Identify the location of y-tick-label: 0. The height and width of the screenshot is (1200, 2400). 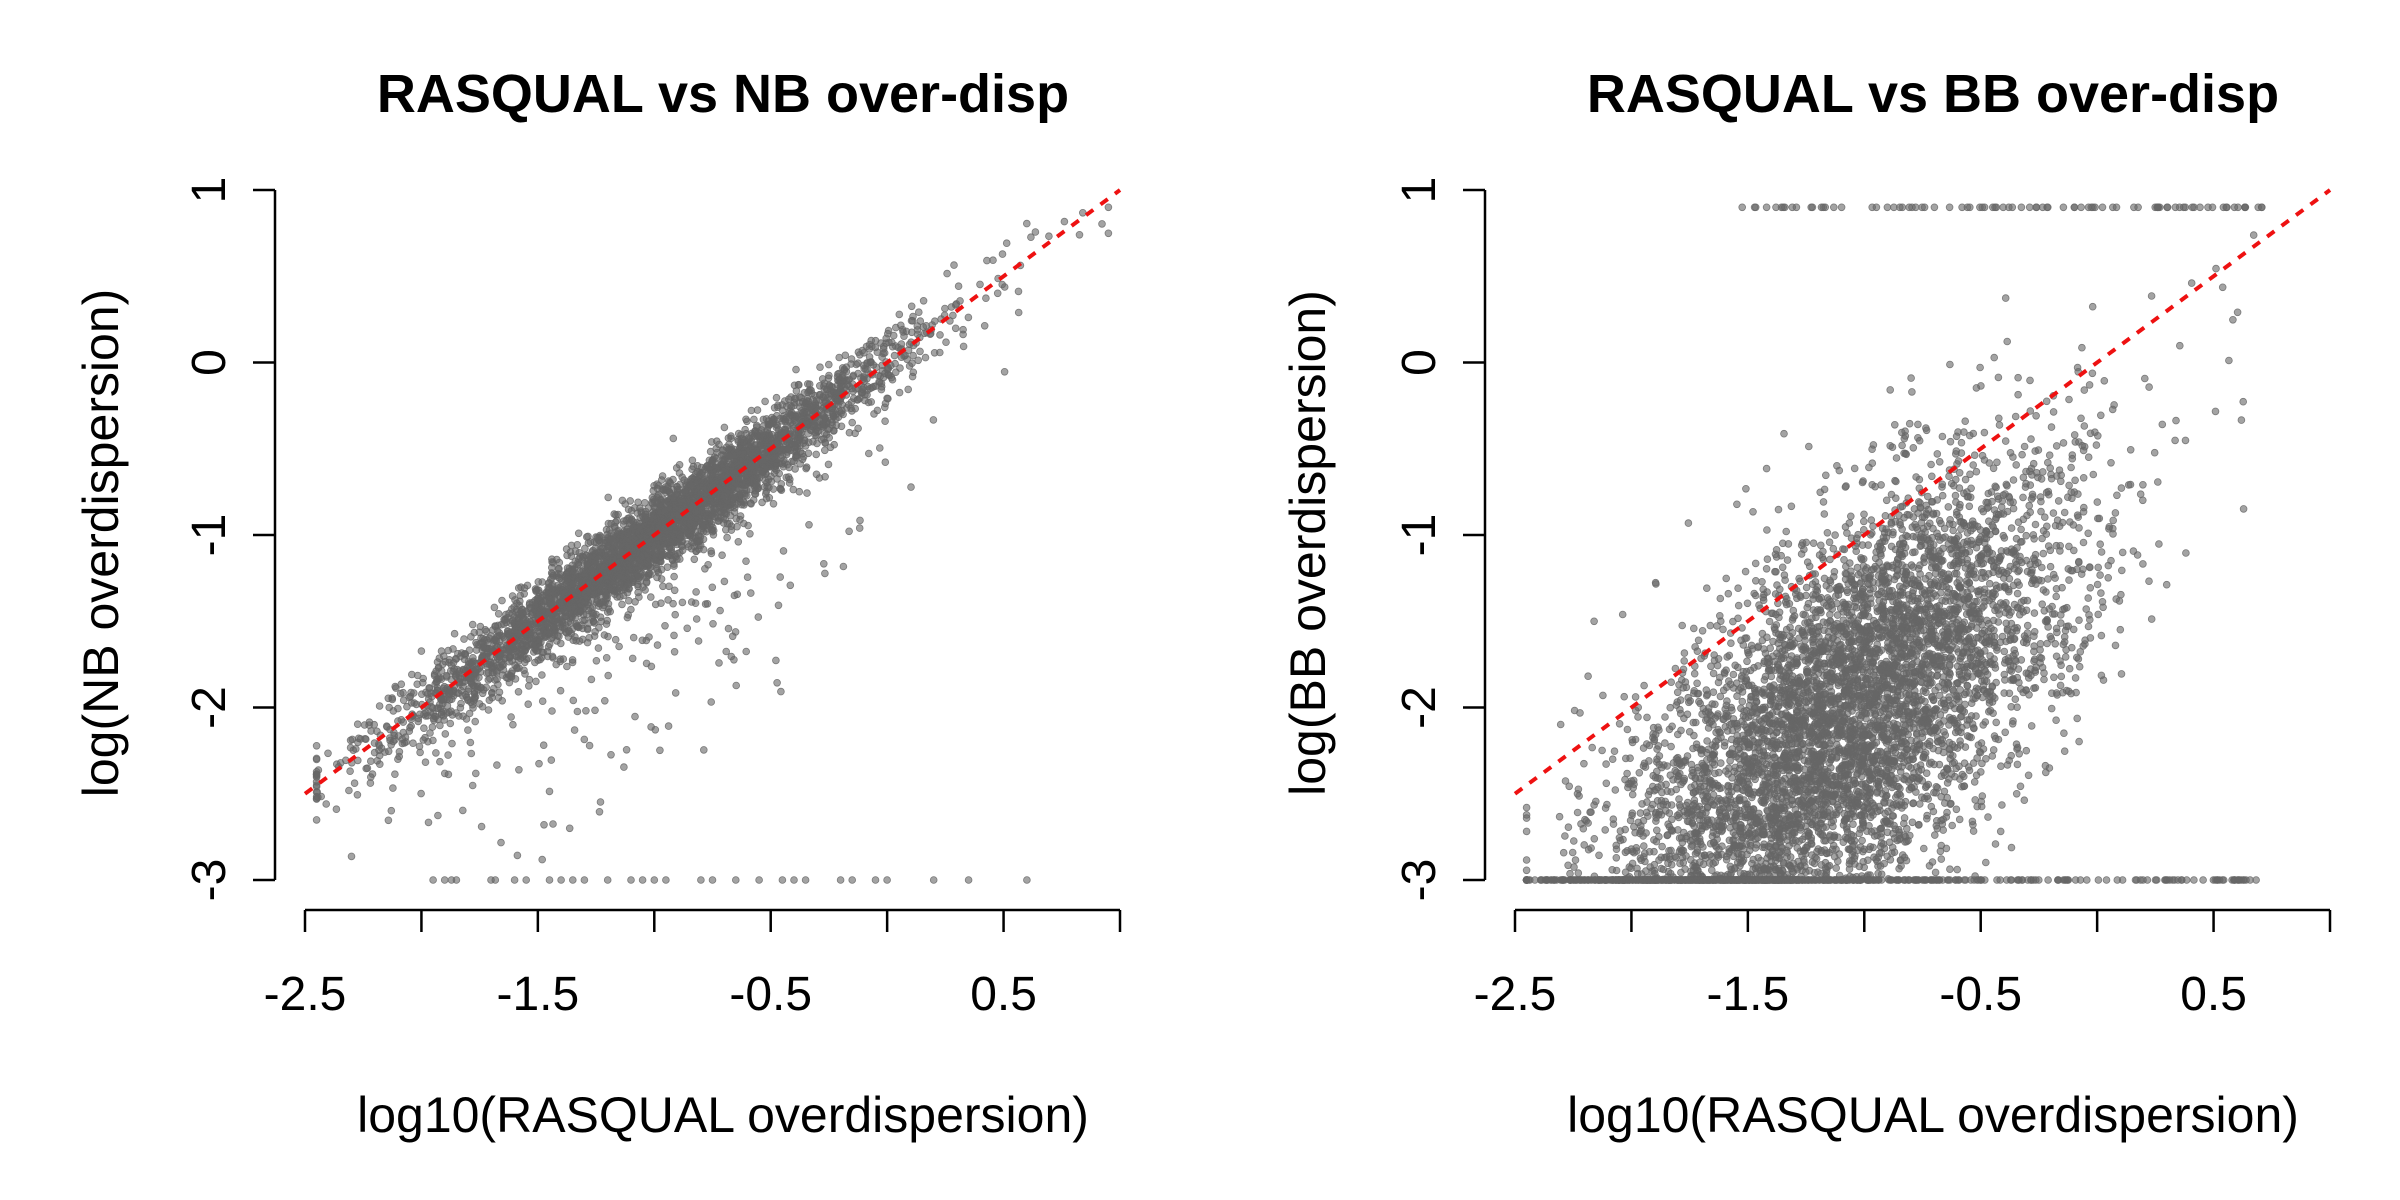
(209, 362).